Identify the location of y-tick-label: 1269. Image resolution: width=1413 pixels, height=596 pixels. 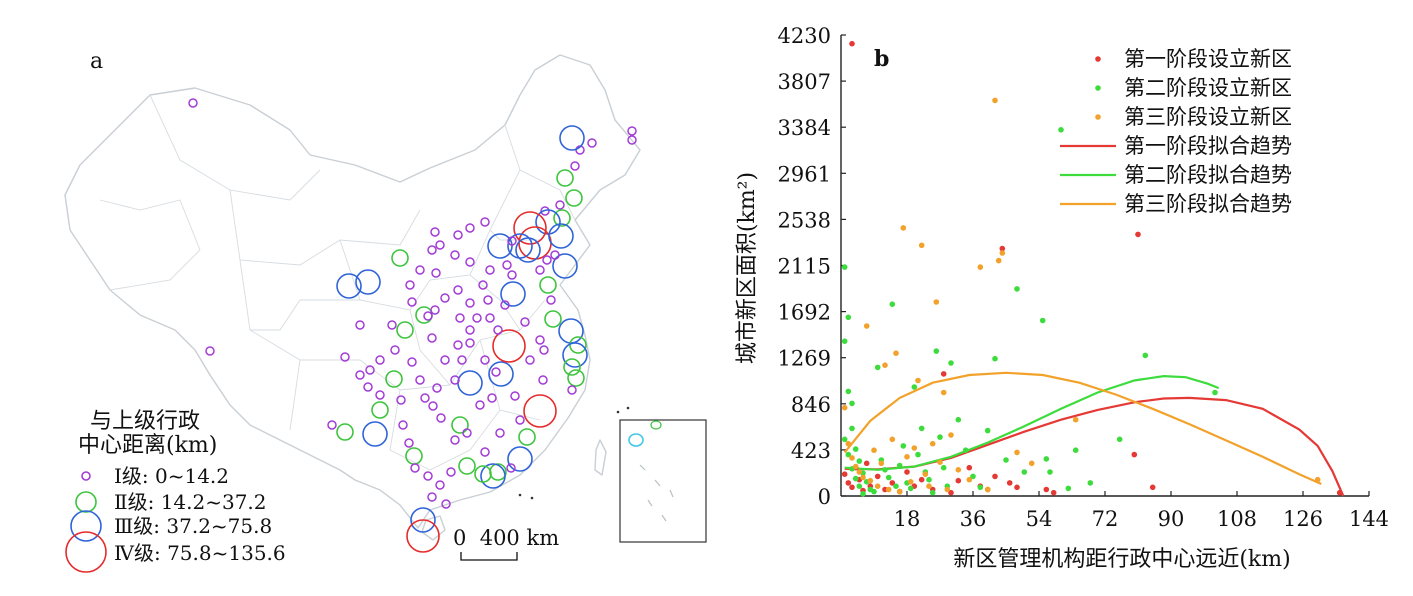
(804, 359).